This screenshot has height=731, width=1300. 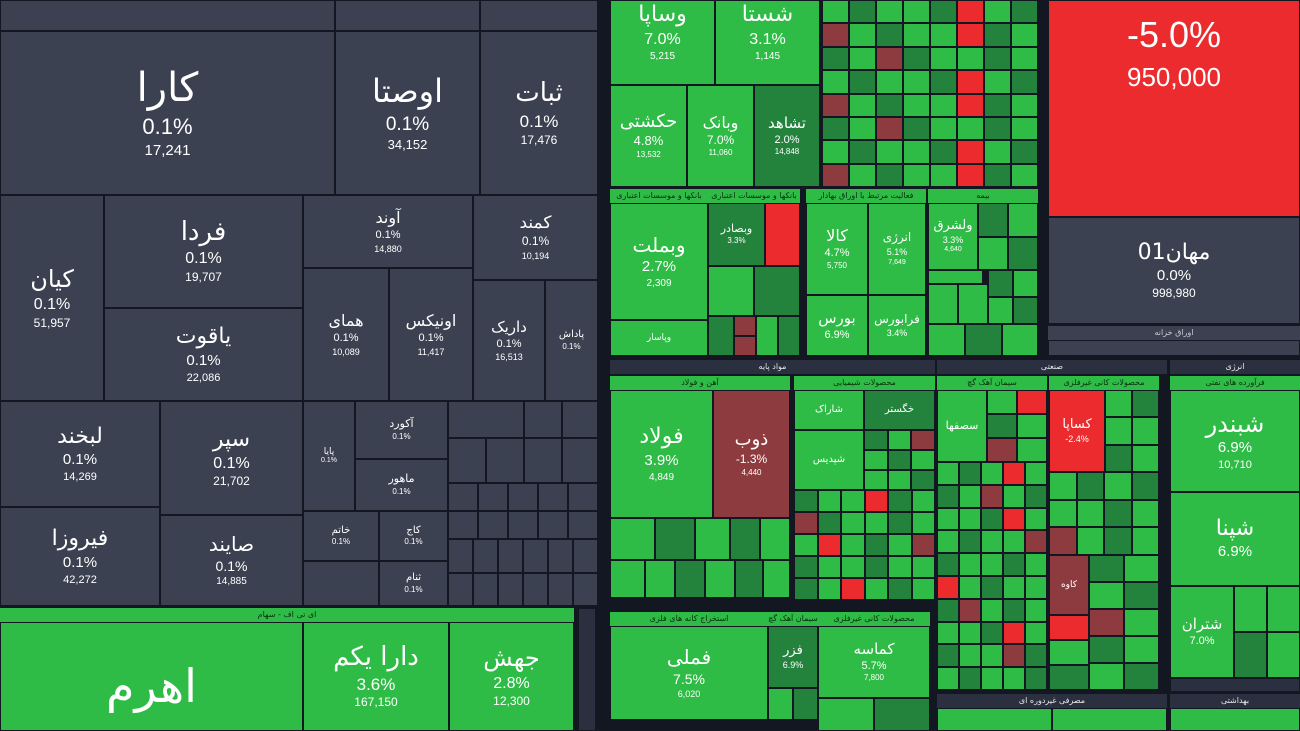 What do you see at coordinates (52, 298) in the screenshot?
I see `tile-kian: کیان 0.1% 51,957` at bounding box center [52, 298].